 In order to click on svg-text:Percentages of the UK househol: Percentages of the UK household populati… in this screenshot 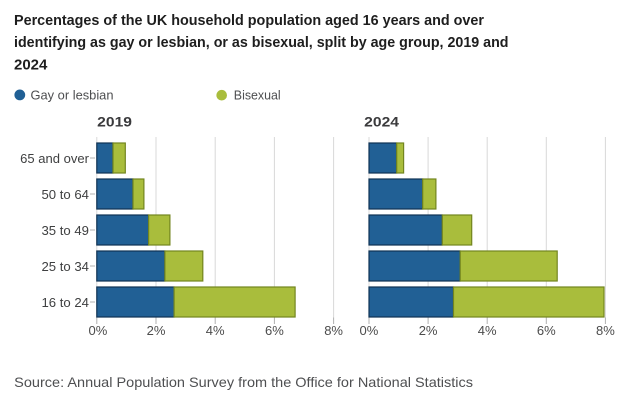, I will do `click(249, 20)`.